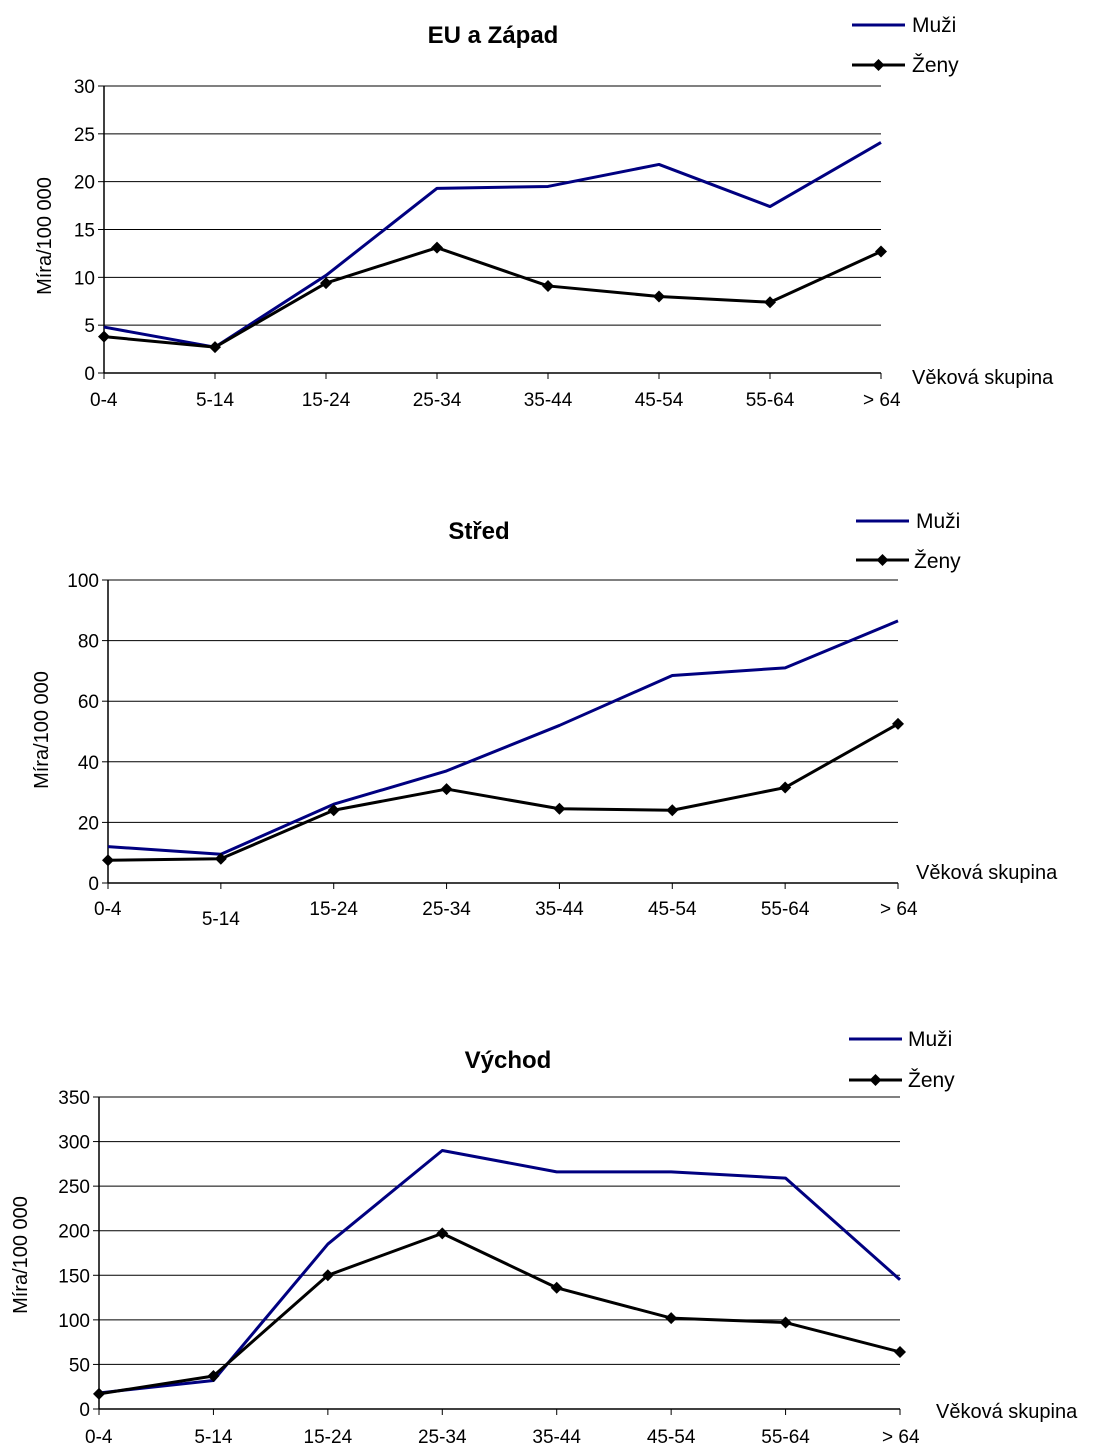 This screenshot has height=1445, width=1109. Describe the element at coordinates (493, 35) in the screenshot. I see `chart-title: EU a Západ` at that location.